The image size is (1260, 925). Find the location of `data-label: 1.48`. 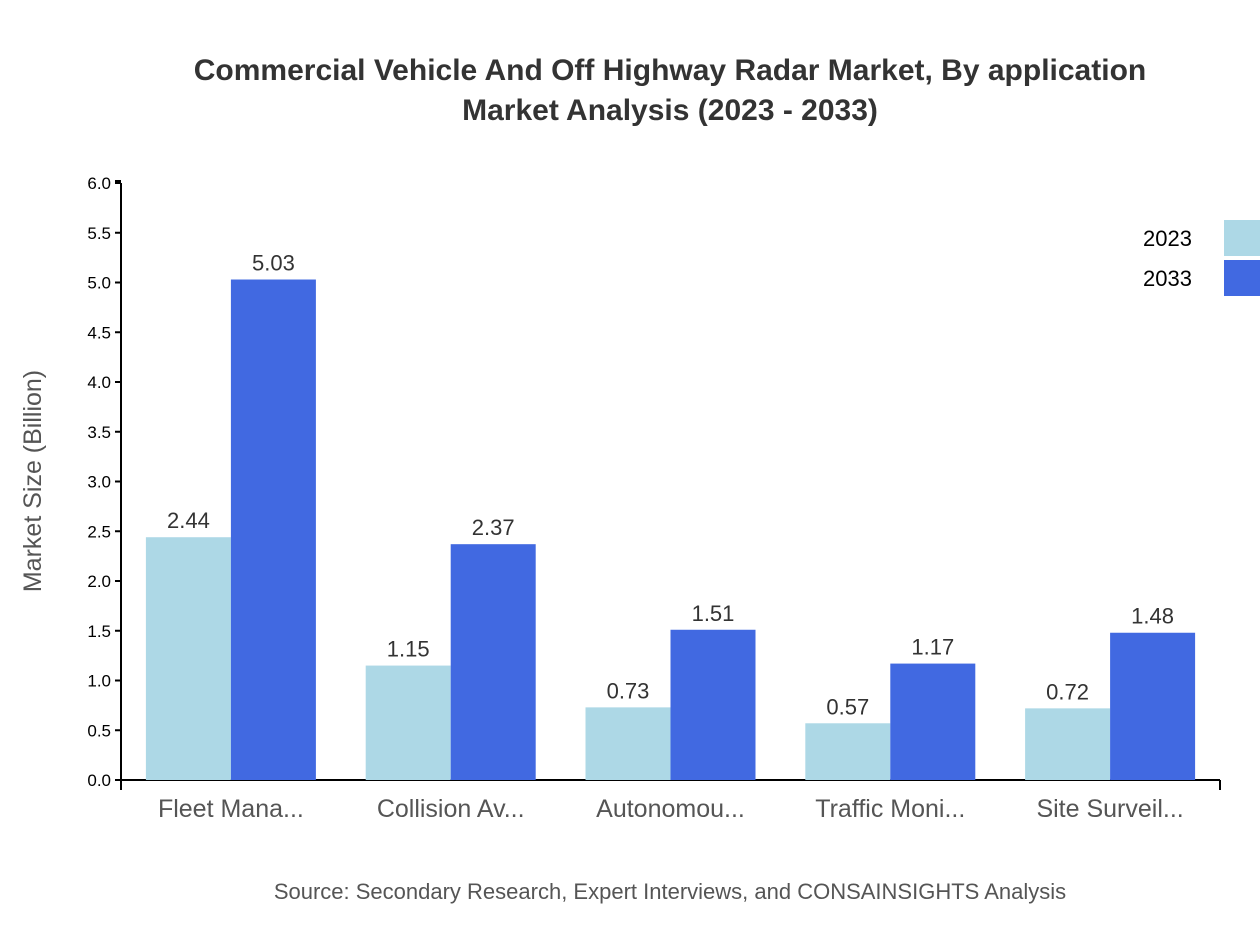

data-label: 1.48 is located at coordinates (1152, 616).